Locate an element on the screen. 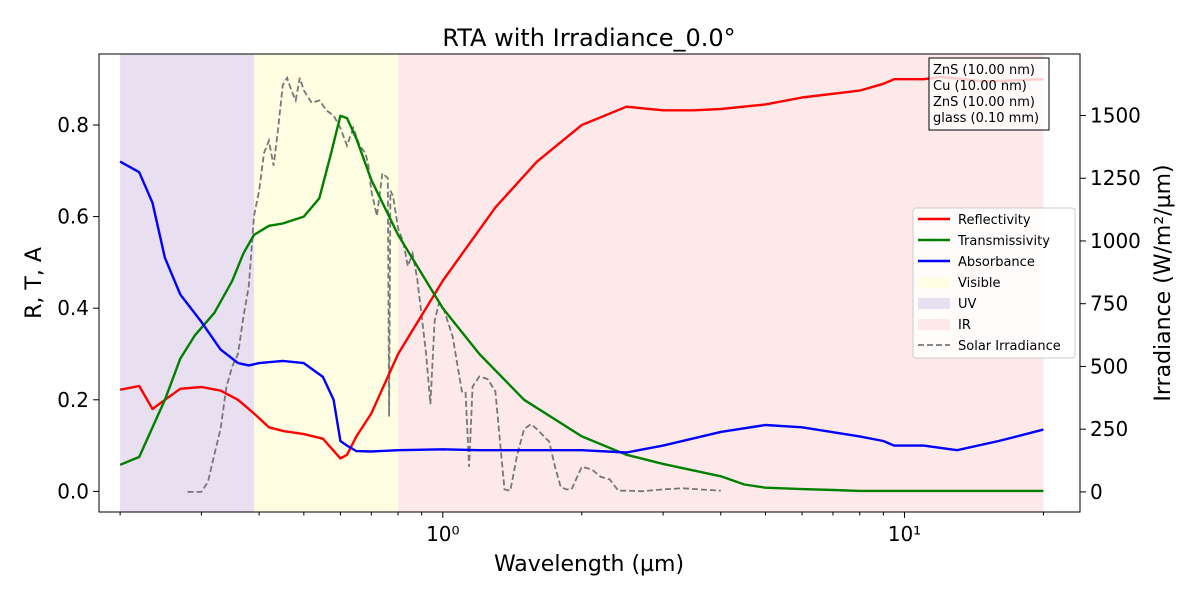  y-tick-label: 0.4 is located at coordinates (73, 308).